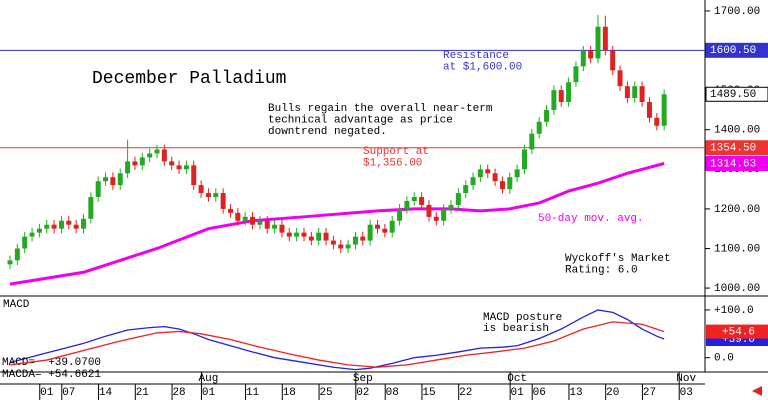 The image size is (768, 400). What do you see at coordinates (618, 259) in the screenshot?
I see `annotation: Wyckoff's Market` at bounding box center [618, 259].